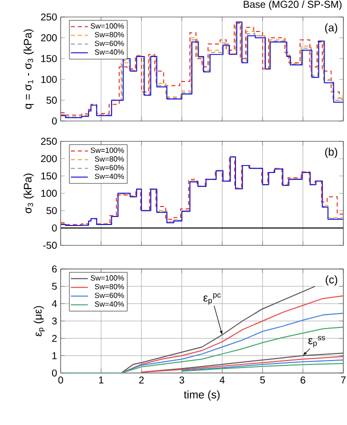 This screenshot has width=347, height=425. Describe the element at coordinates (331, 28) in the screenshot. I see `annotation: (a)` at that location.